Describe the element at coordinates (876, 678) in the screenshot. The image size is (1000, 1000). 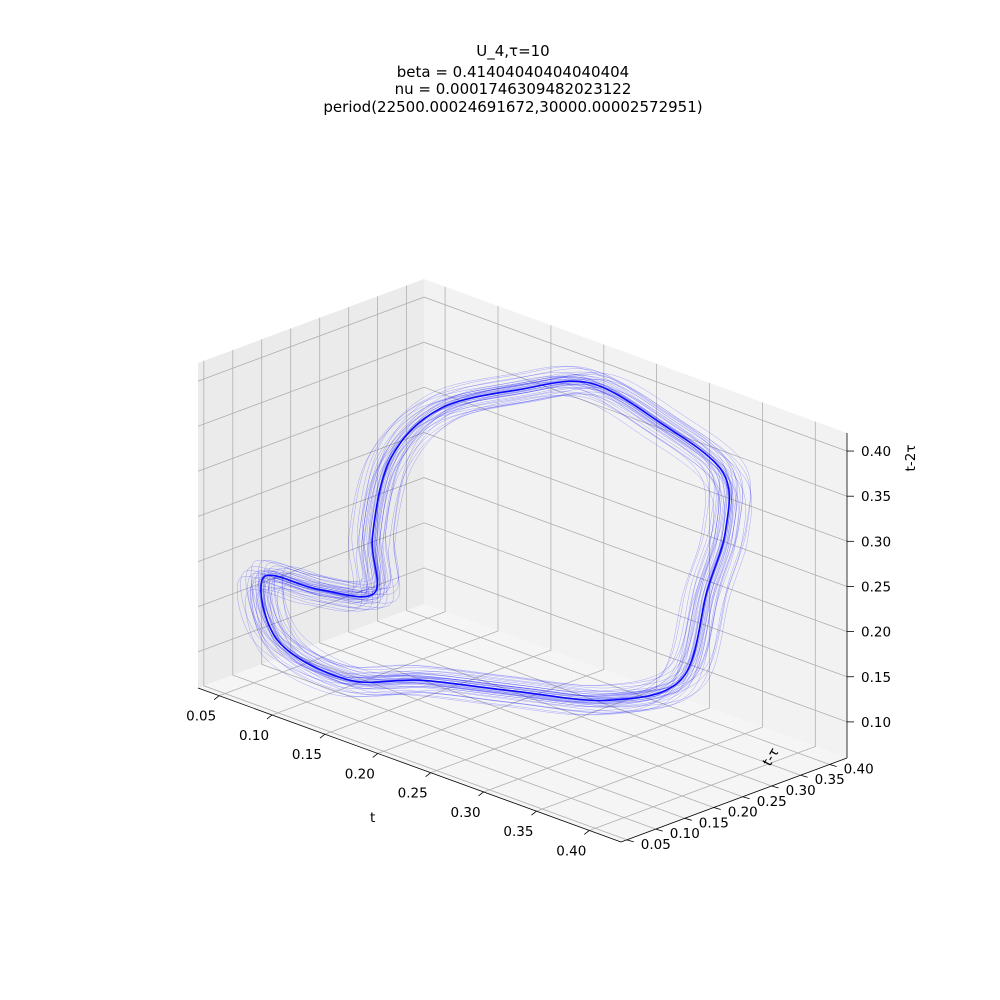
I see `z-tick-label: 0.15` at that location.